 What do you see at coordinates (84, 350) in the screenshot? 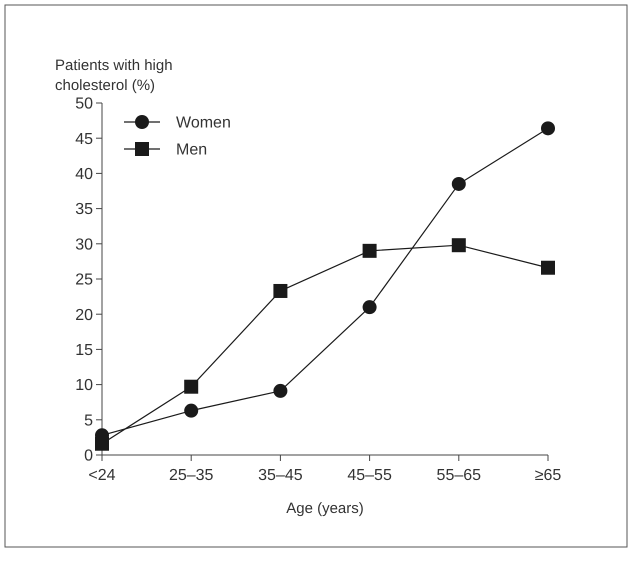
I see `y-tick-label: 15` at bounding box center [84, 350].